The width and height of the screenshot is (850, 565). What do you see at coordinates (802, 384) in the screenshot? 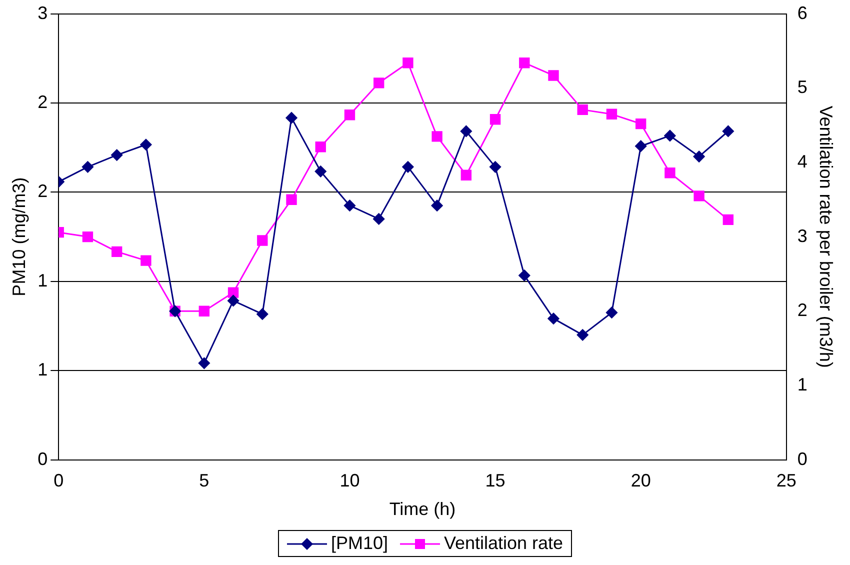
I see `y2-tick-label: 1` at bounding box center [802, 384].